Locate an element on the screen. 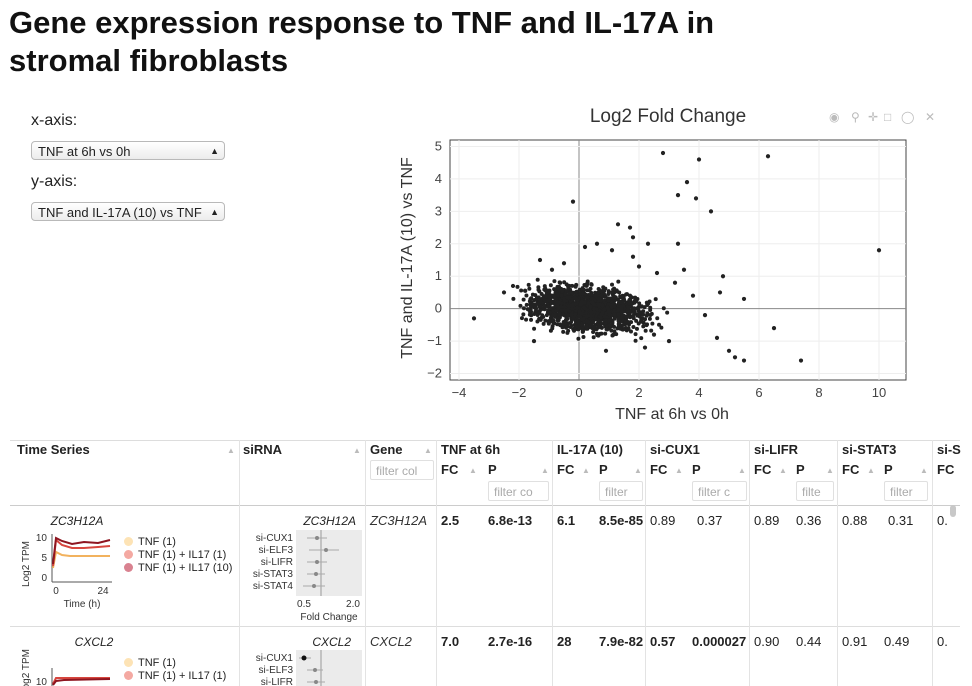 The height and width of the screenshot is (686, 972). filter-tnf-p-input: filter co is located at coordinates (518, 491).